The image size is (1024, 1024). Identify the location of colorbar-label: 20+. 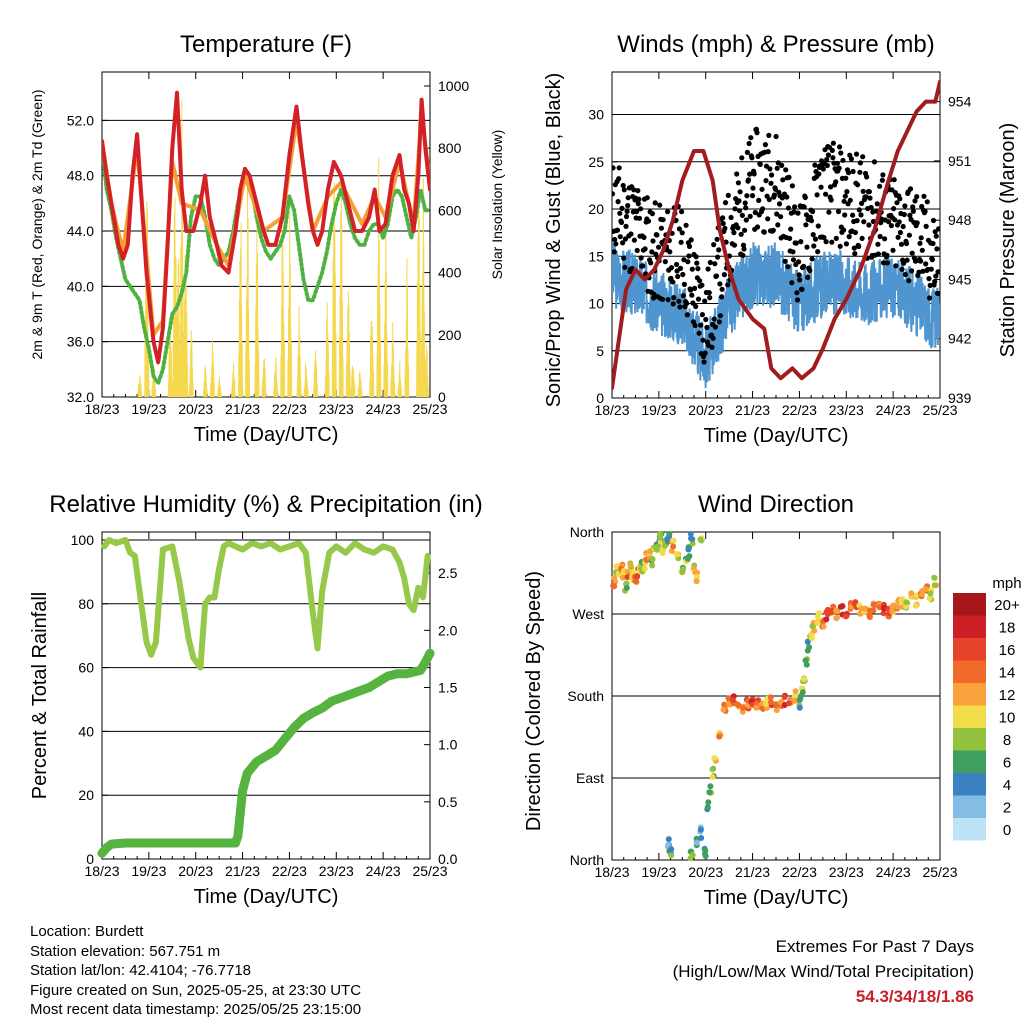
(1007, 605).